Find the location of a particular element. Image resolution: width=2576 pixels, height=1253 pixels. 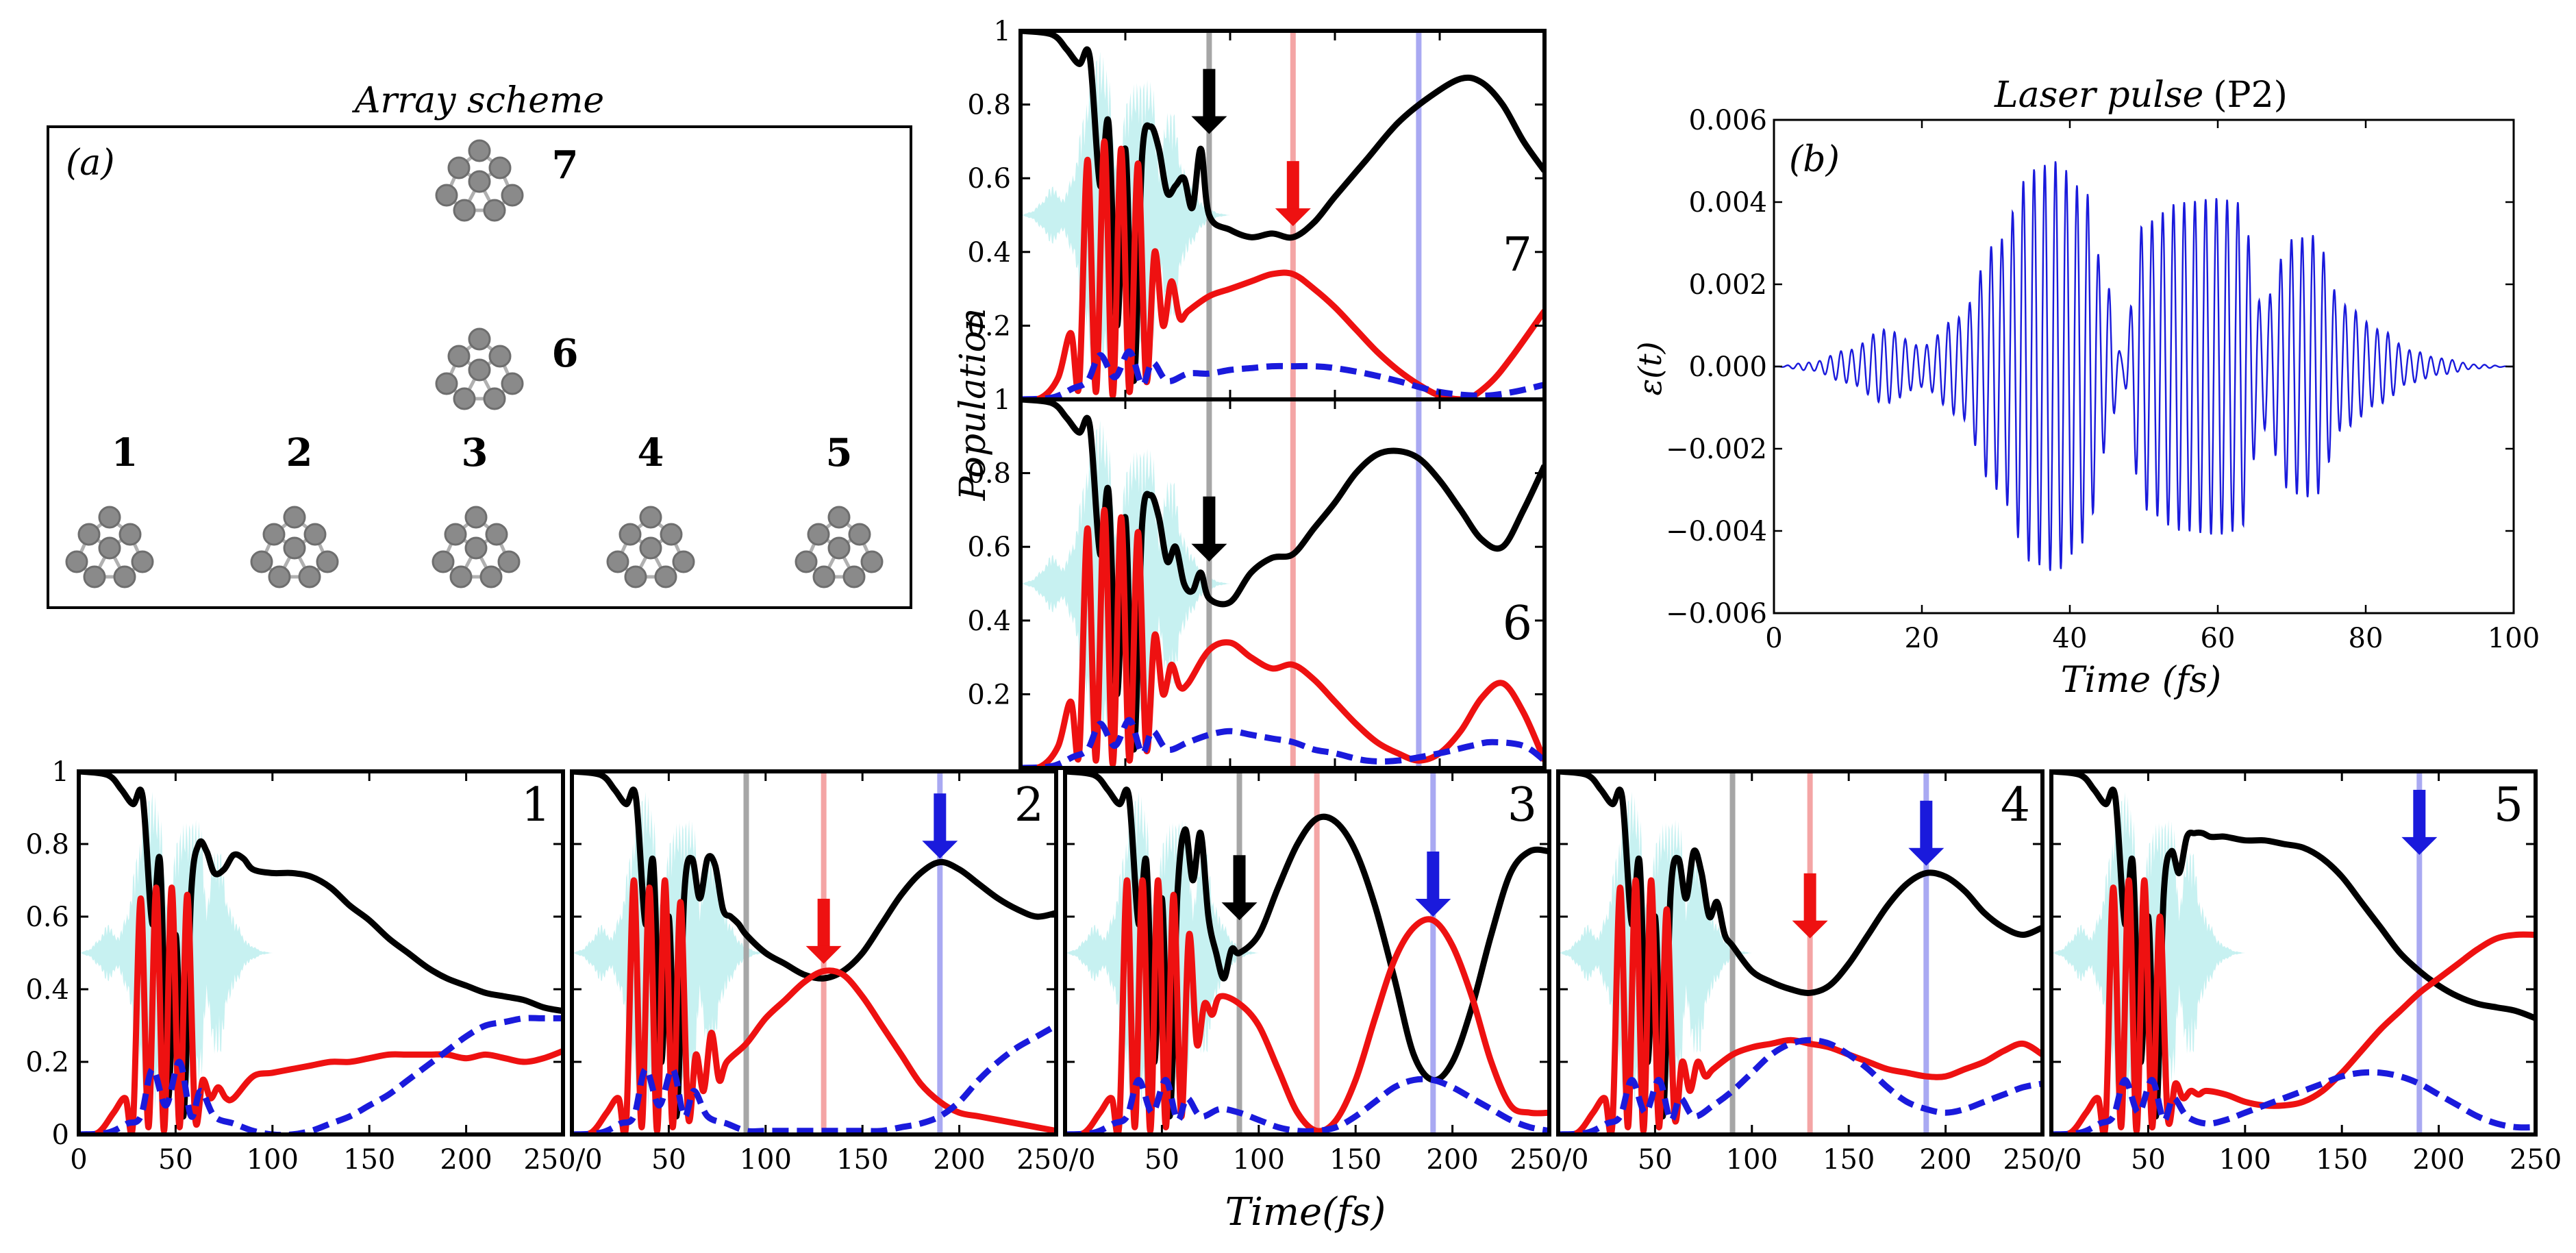

pulse-xtick-label: 0 is located at coordinates (1773, 638).